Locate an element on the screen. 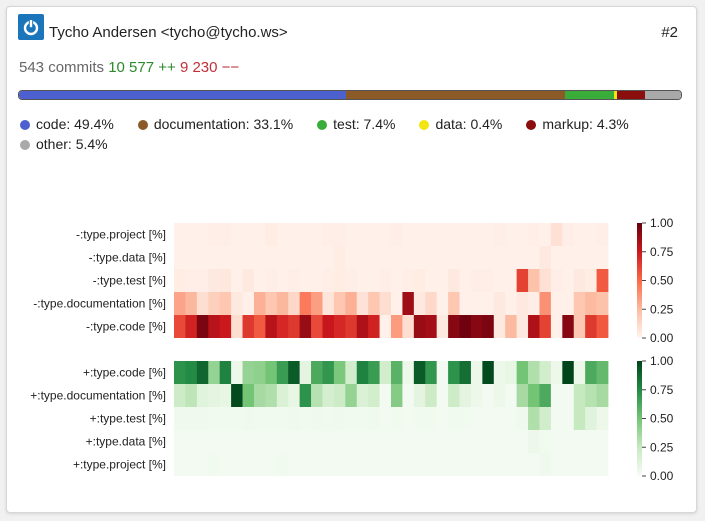  deletions-colorbar: 1.00 0.75 0.50 0.25 0.00 is located at coordinates (655, 280).